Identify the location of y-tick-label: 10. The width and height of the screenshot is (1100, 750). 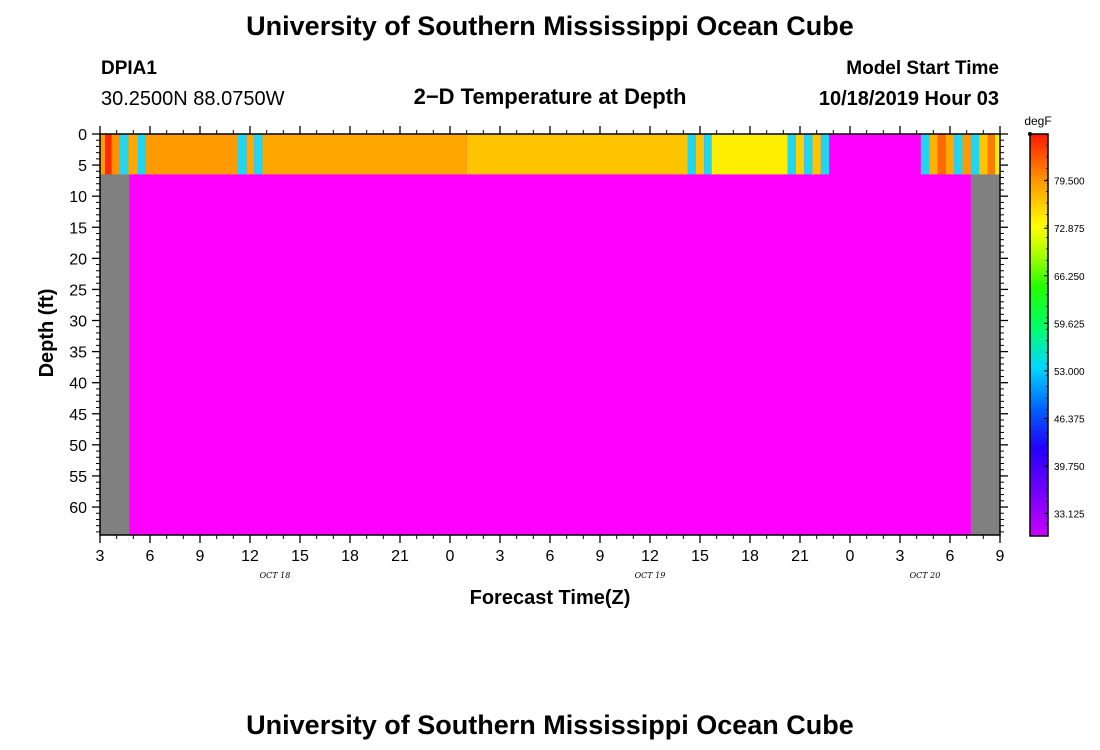
(78, 197).